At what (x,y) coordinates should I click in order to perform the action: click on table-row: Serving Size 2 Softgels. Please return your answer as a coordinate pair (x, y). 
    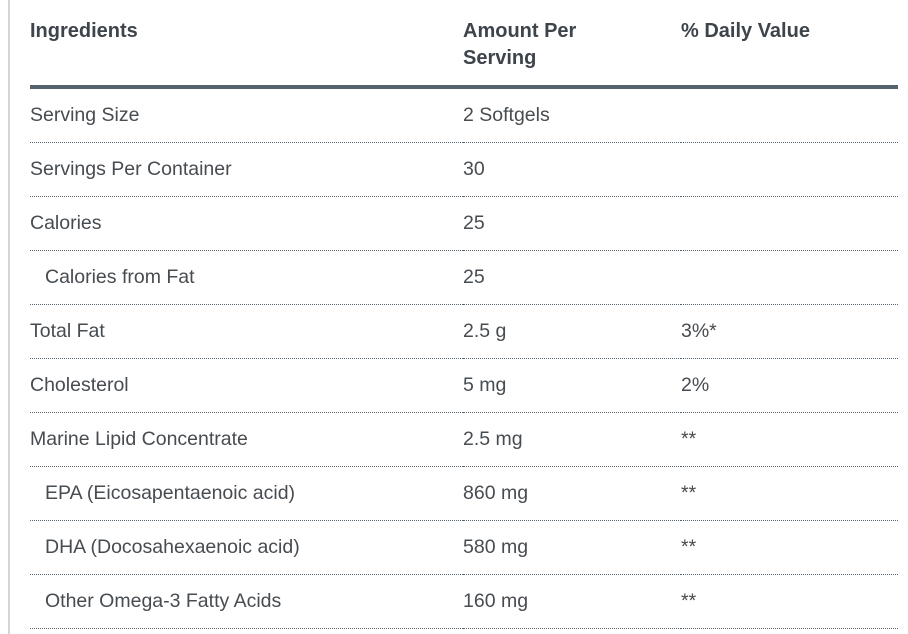
    Looking at the image, I should click on (464, 115).